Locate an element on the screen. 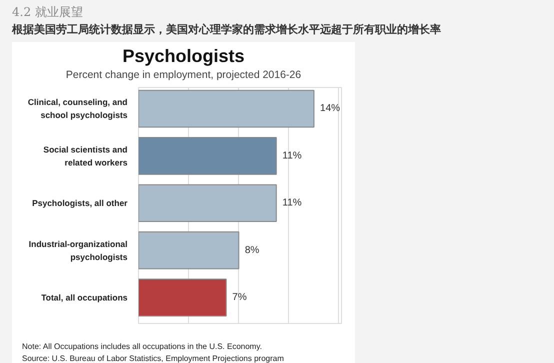  y-tick-label: Social scientists and related workers is located at coordinates (85, 156).